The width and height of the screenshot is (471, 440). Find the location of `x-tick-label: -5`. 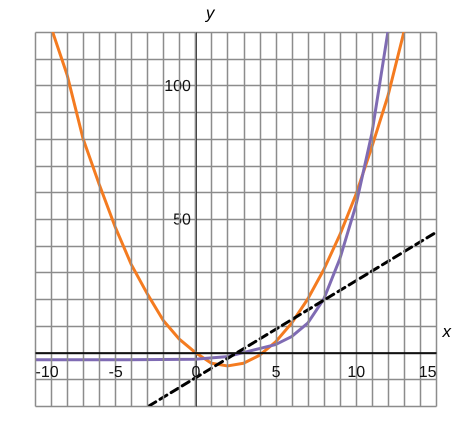

x-tick-label: -5 is located at coordinates (115, 373).